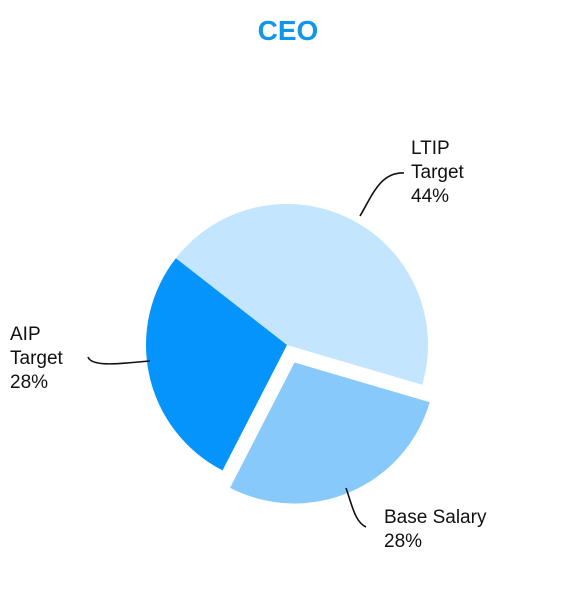 This screenshot has height=612, width=576. Describe the element at coordinates (301, 294) in the screenshot. I see `pie-slice-ltip` at that location.